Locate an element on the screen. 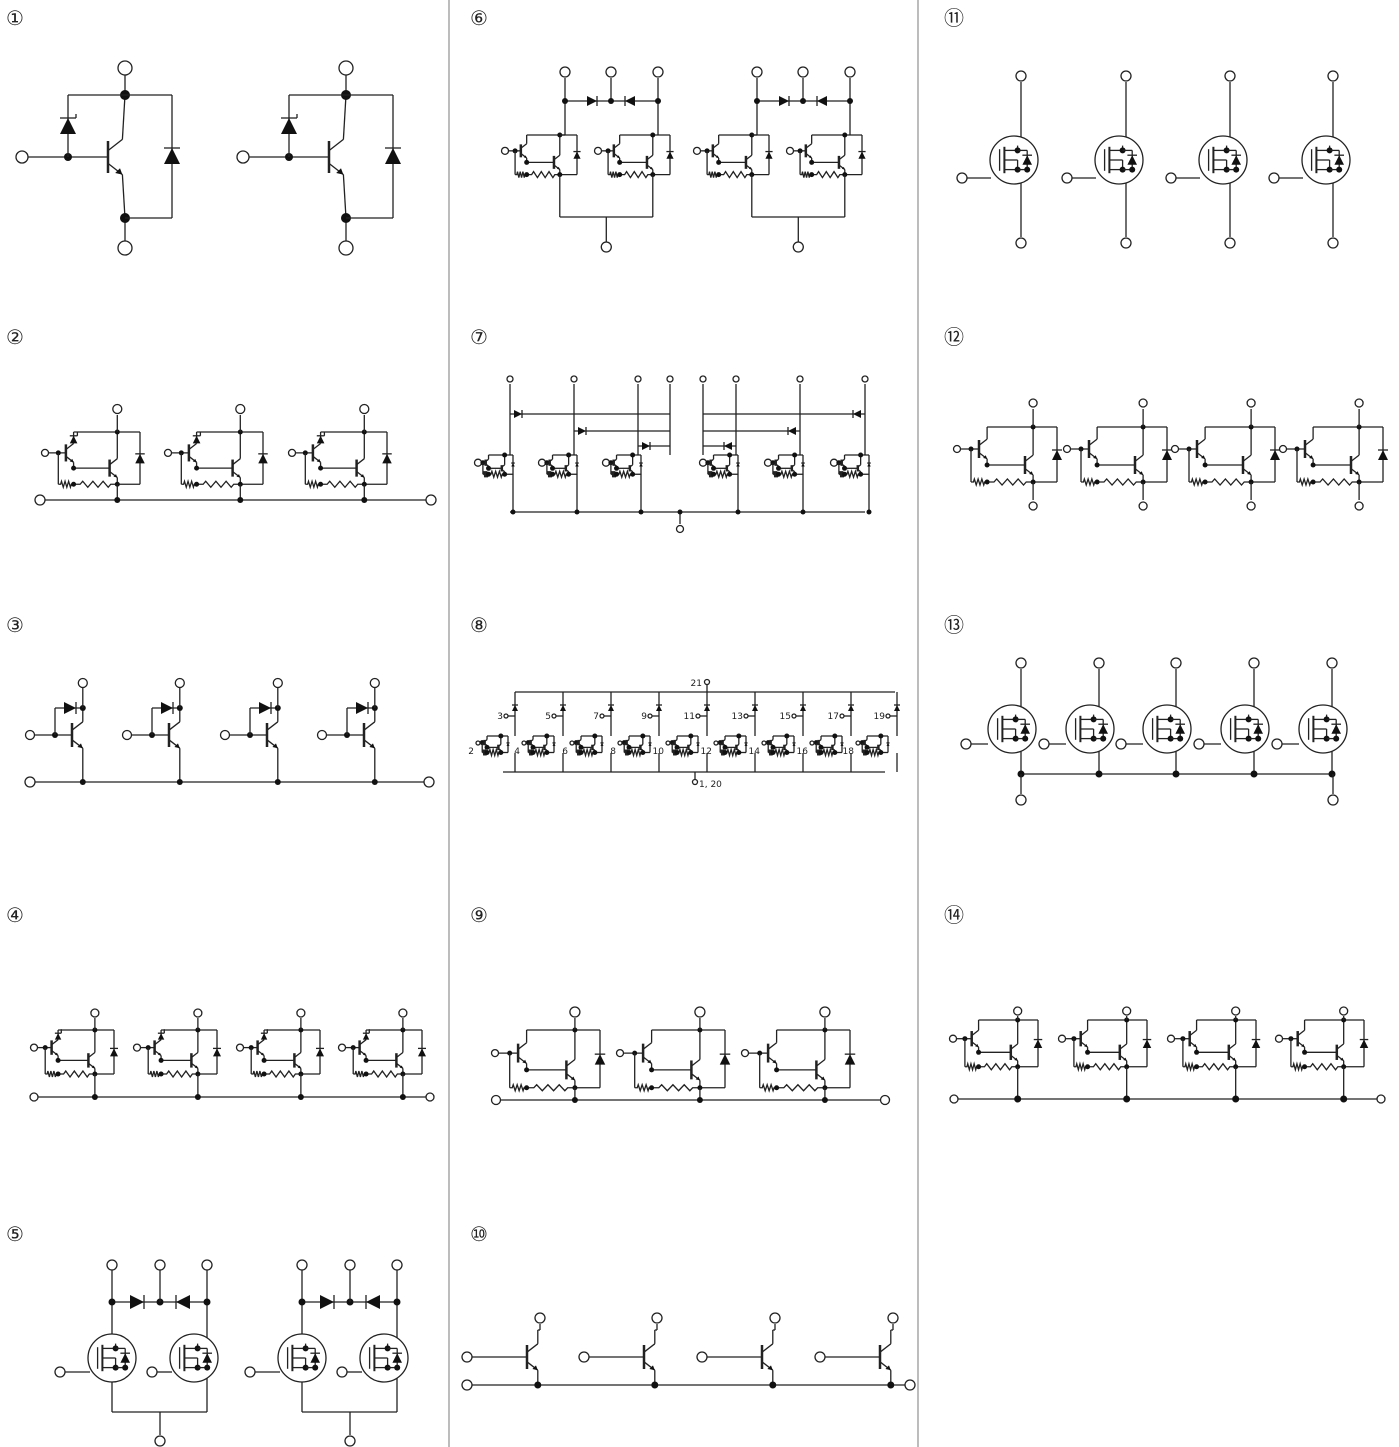 This screenshot has height=1447, width=1399. pin-label: 8 is located at coordinates (613, 752).